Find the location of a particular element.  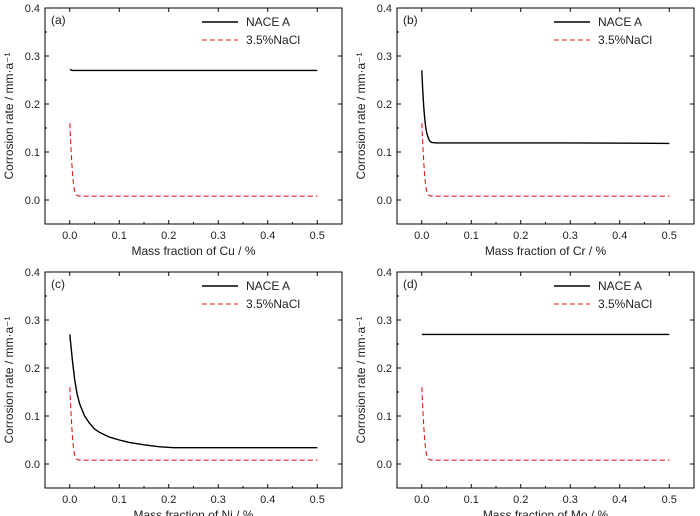

x-axis-label: Mass fraction of Cr / % is located at coordinates (546, 251).